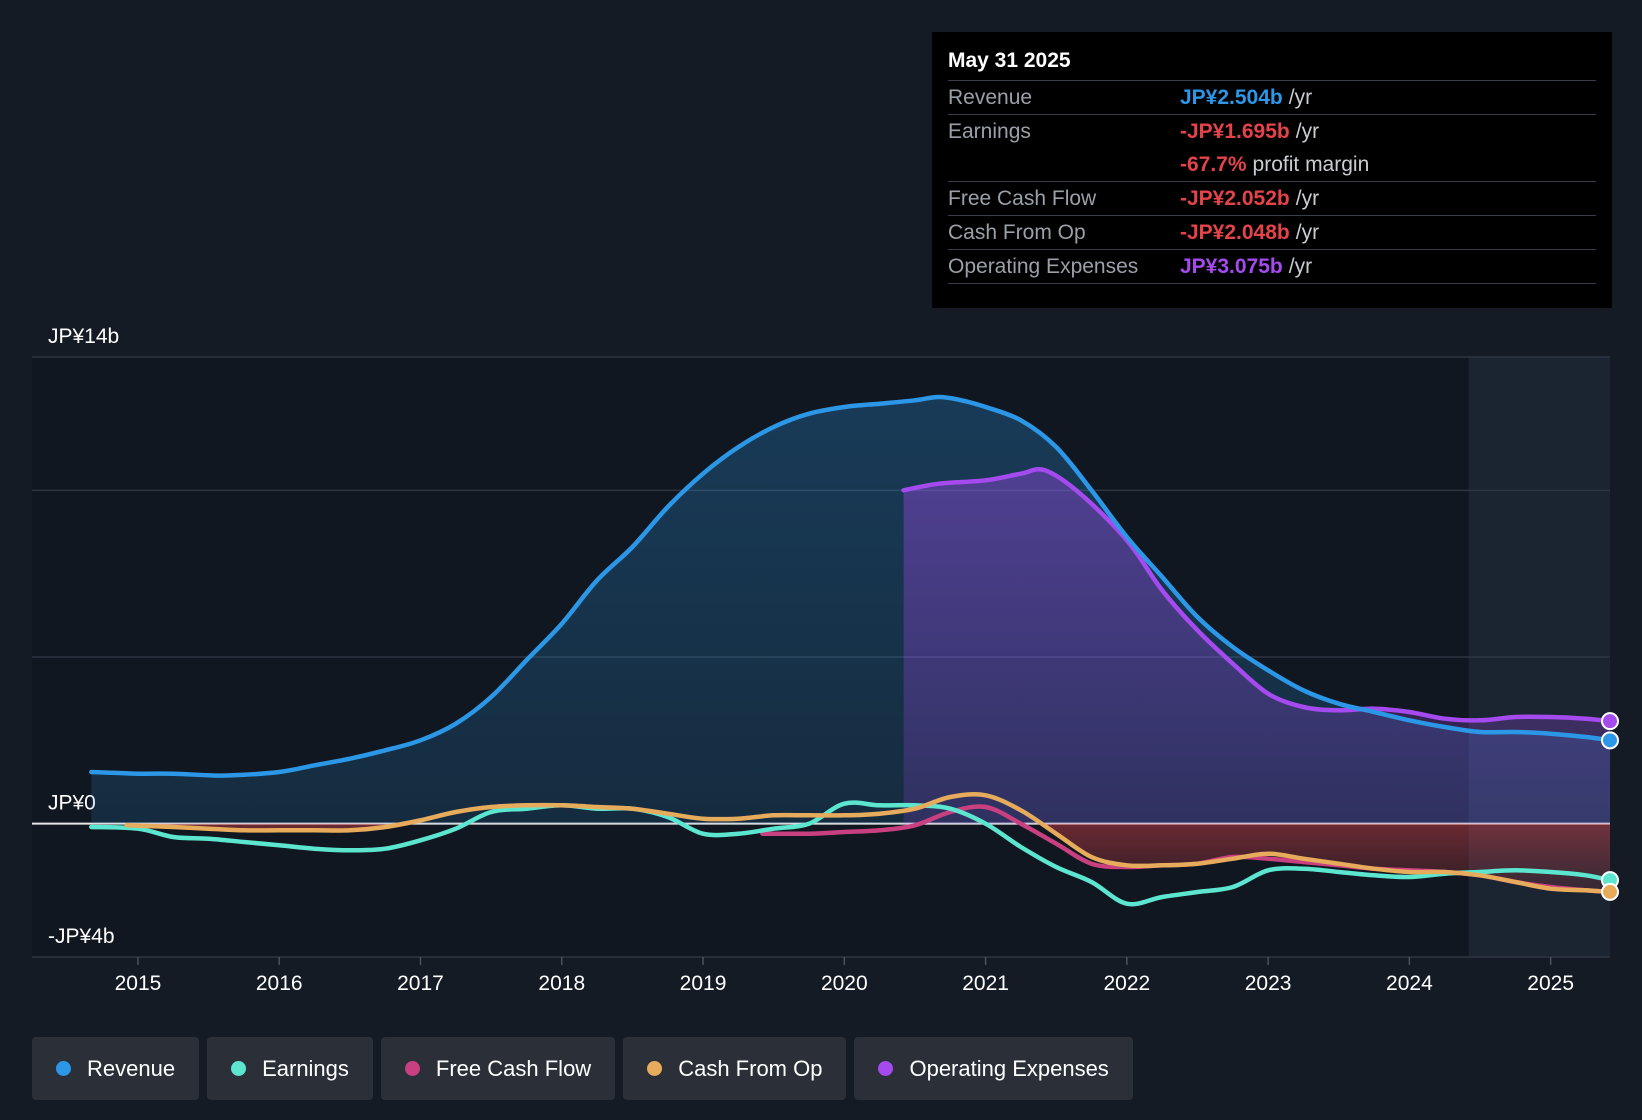 This screenshot has height=1120, width=1642. I want to click on tooltip-value: JP¥3.075b, so click(1231, 266).